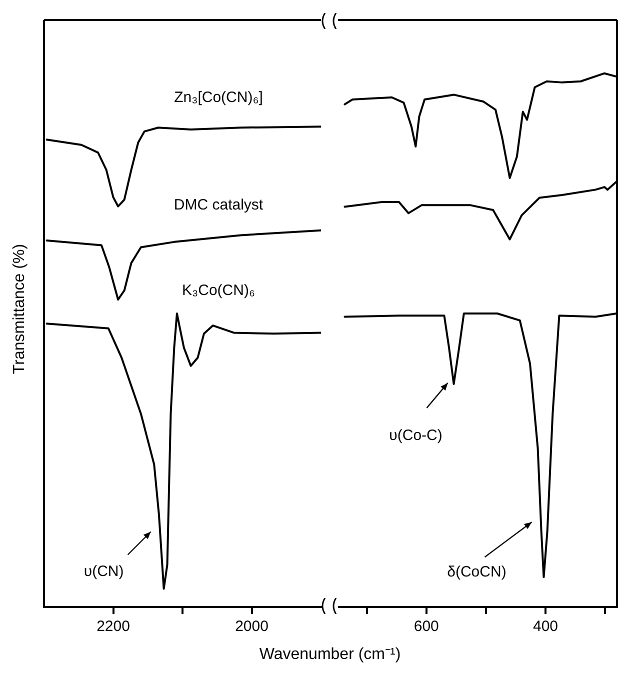 The height and width of the screenshot is (677, 620). Describe the element at coordinates (426, 627) in the screenshot. I see `x-tick-label: 600` at that location.